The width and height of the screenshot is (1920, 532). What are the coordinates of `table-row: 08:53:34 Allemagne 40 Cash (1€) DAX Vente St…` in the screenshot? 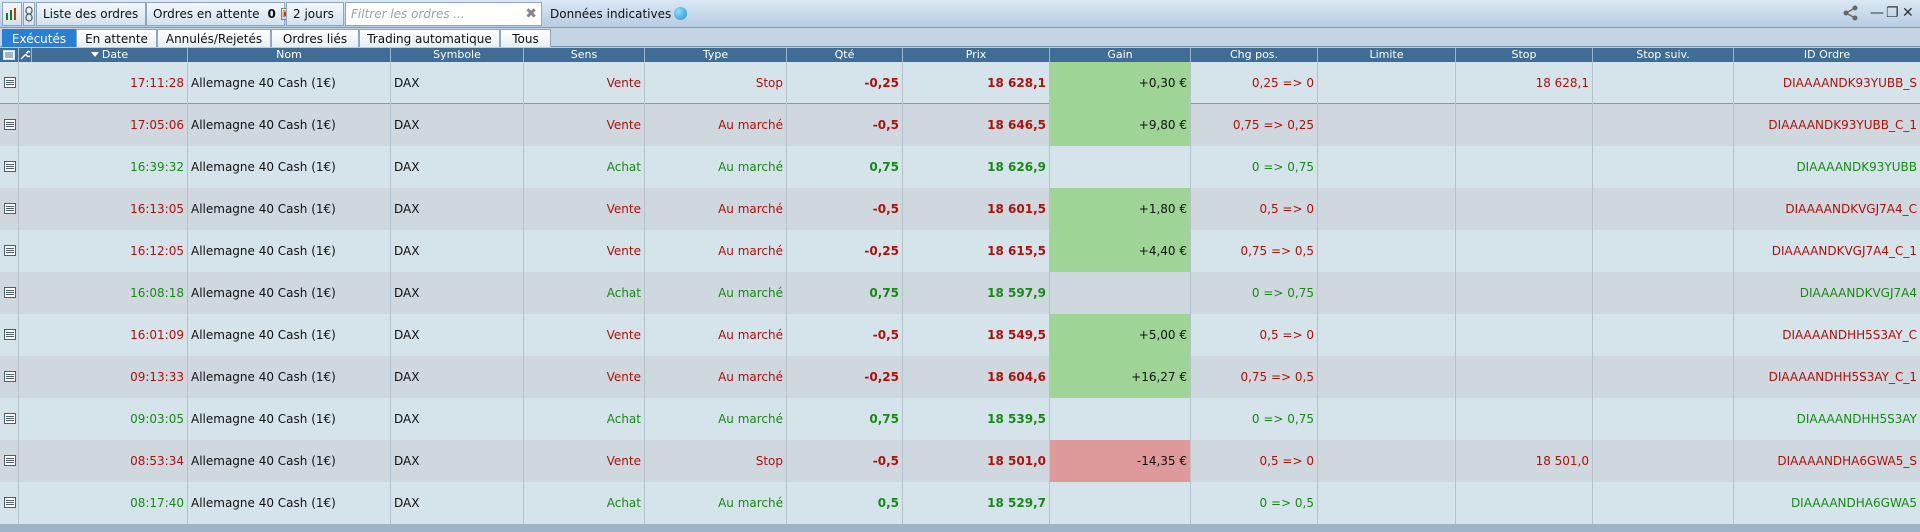 It's located at (960, 461).